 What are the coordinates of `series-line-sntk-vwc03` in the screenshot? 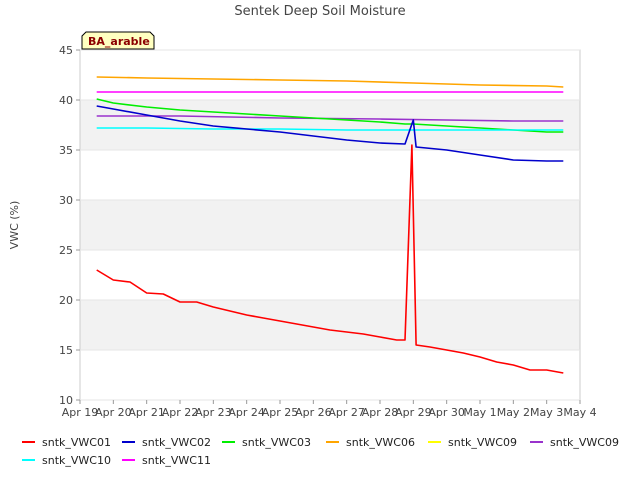 It's located at (330, 115).